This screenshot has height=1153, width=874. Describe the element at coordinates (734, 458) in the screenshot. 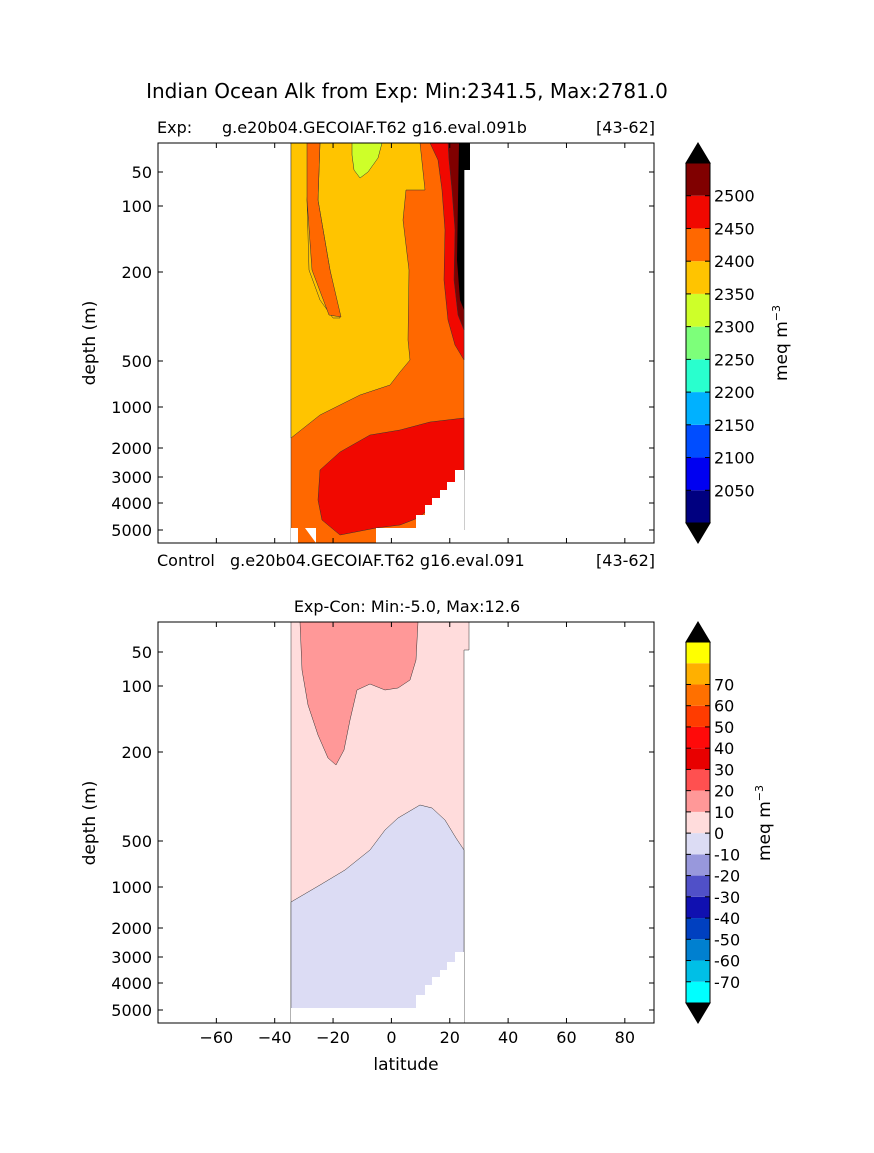

I see `colorbar-tick-label: 2100` at that location.